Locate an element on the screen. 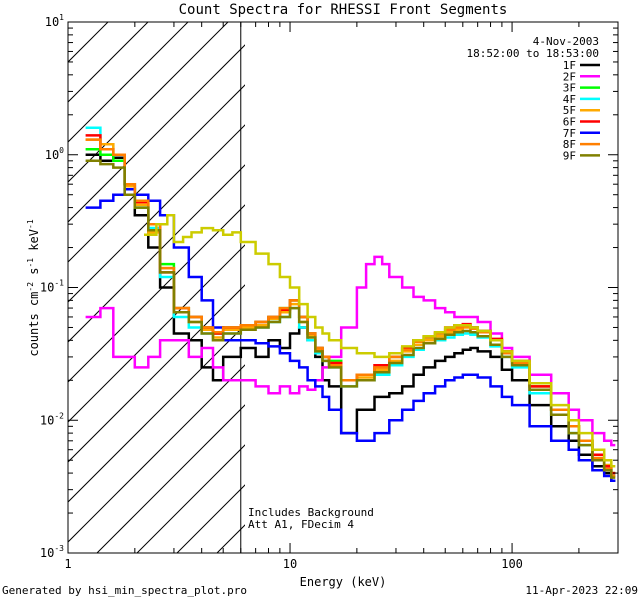 The width and height of the screenshot is (640, 600). legend-label: 1F is located at coordinates (569, 65).